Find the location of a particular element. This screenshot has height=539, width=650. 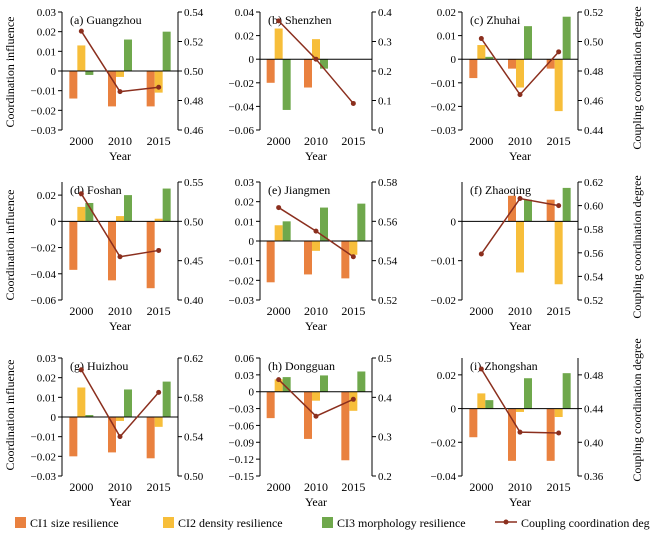

panel-8-xtick-label: 2000 is located at coordinates (279, 487).